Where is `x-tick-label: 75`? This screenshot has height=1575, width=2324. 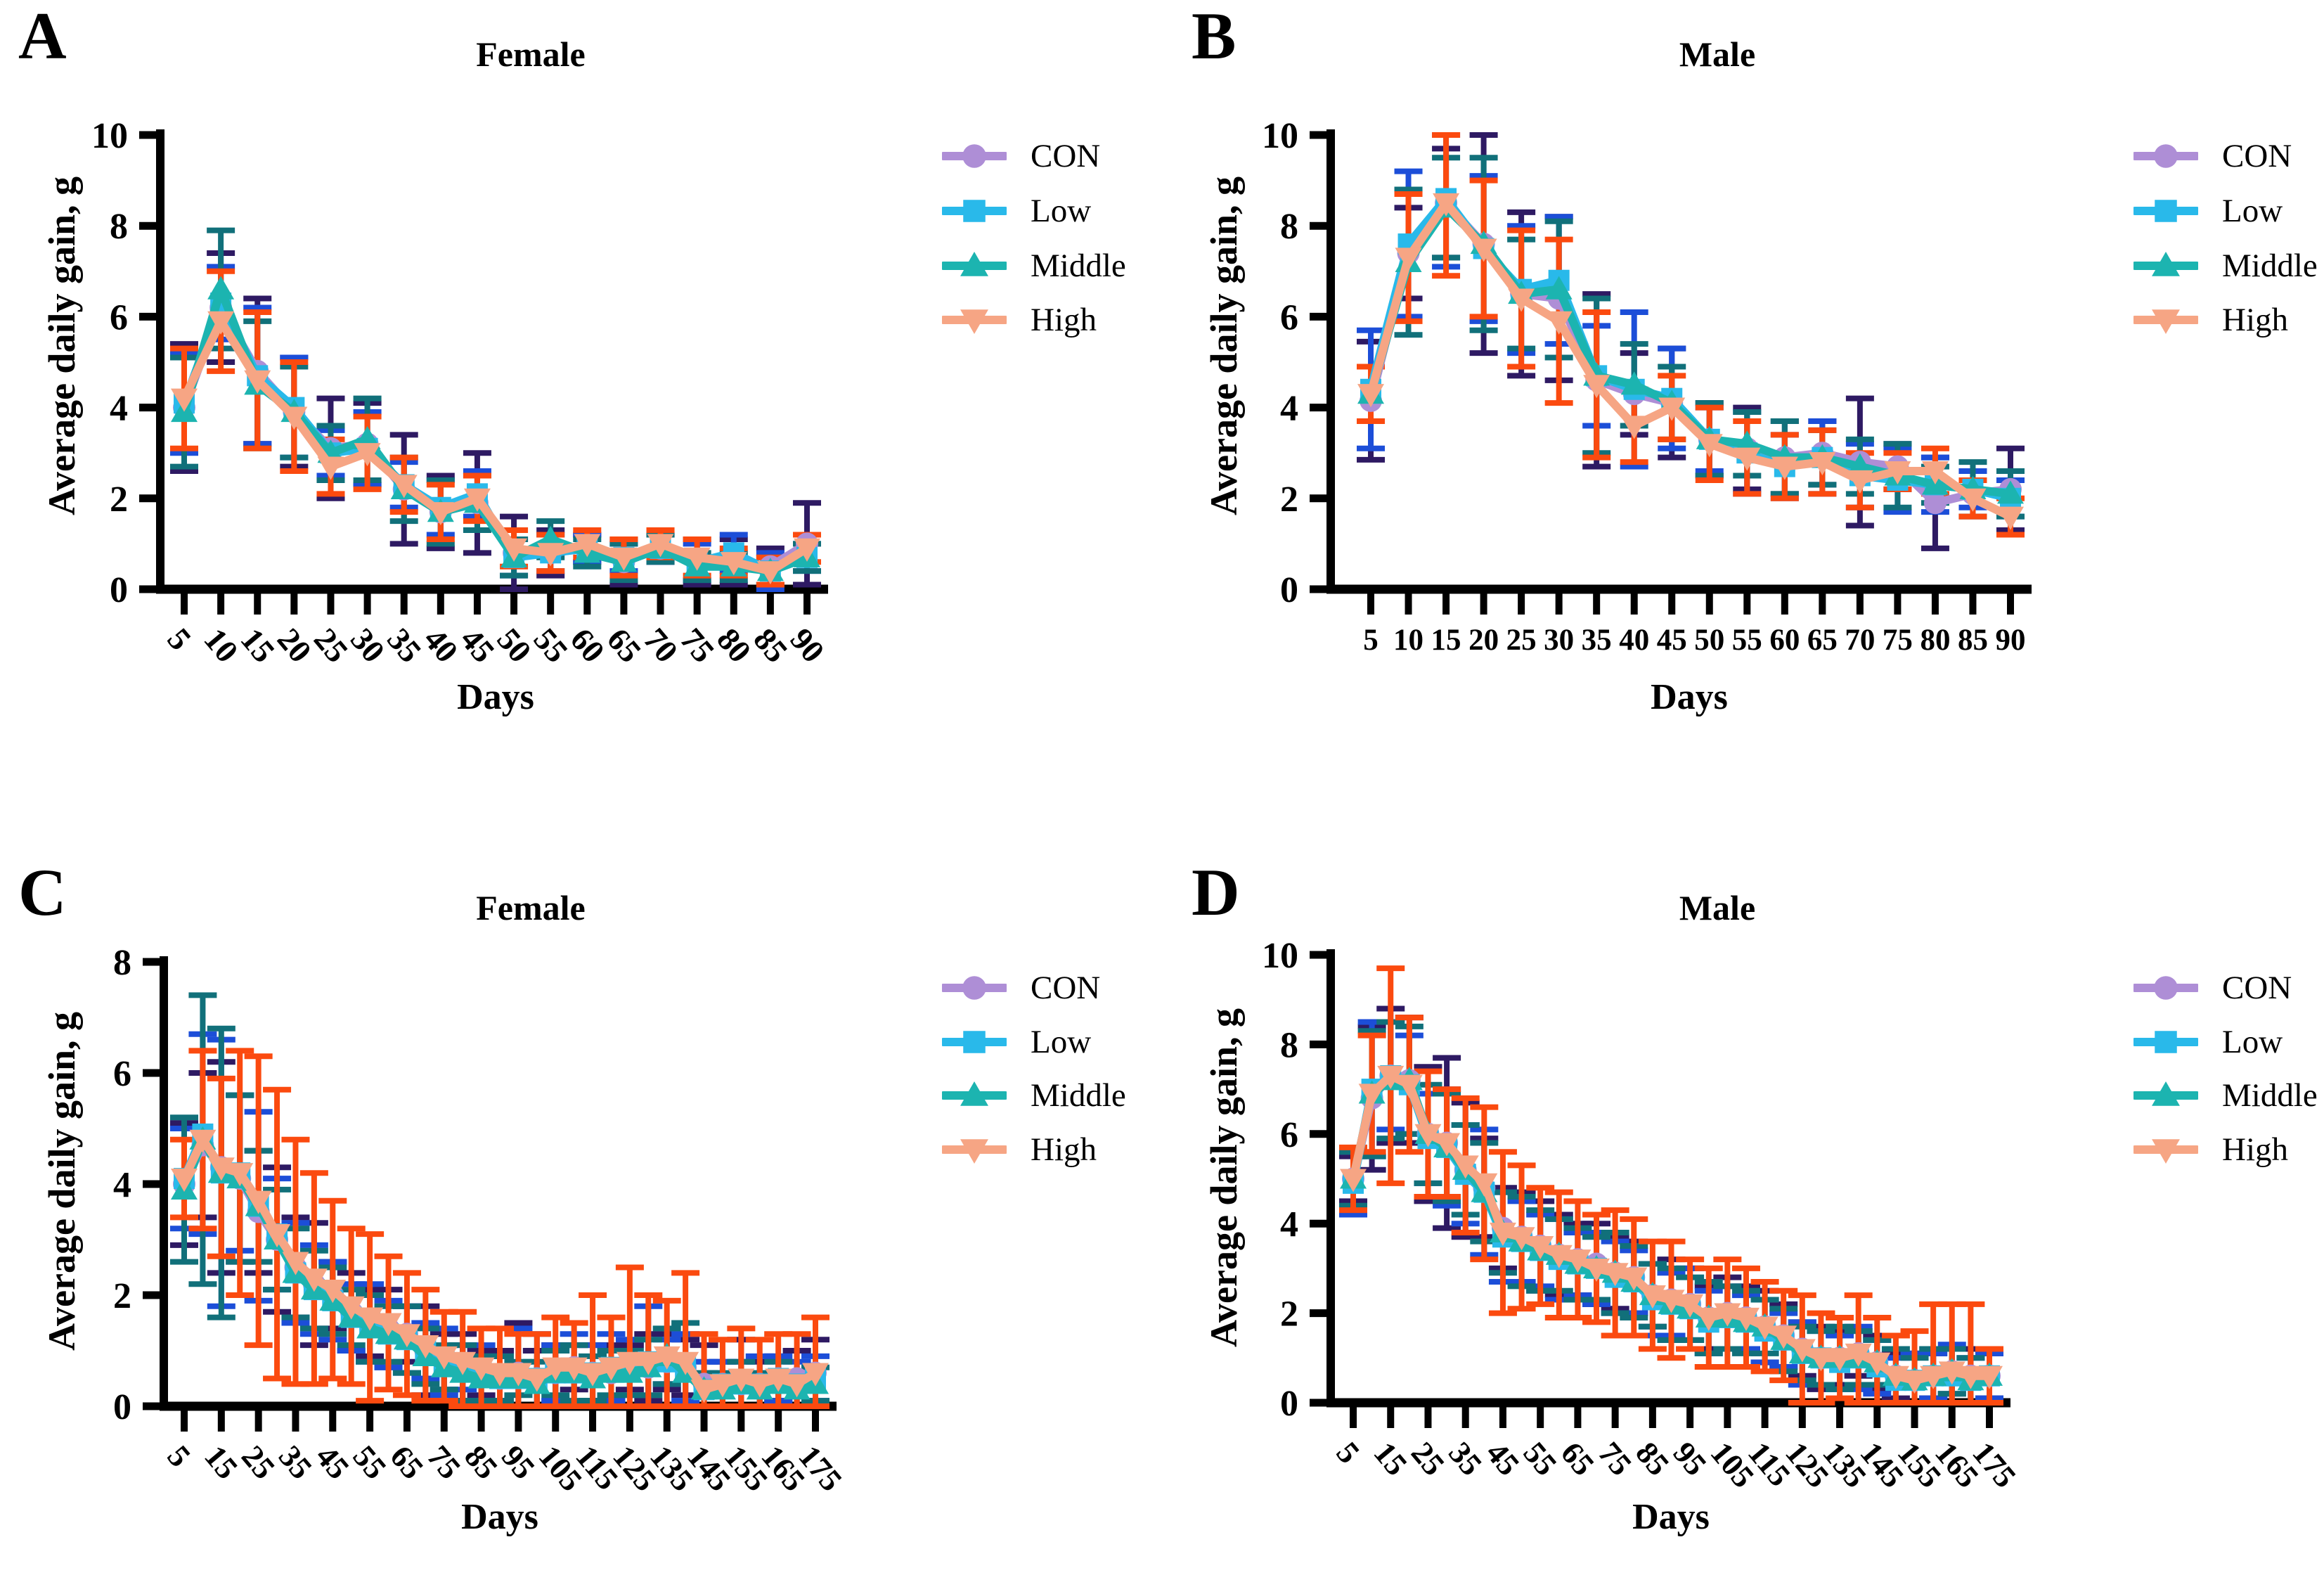 x-tick-label: 75 is located at coordinates (1898, 640).